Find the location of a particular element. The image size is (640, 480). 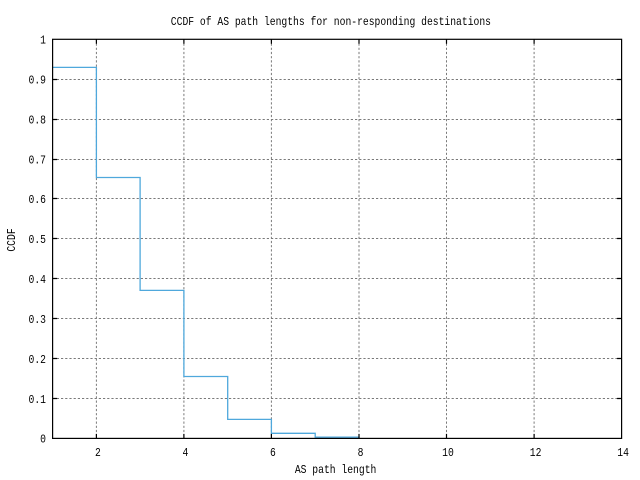

svg-text: 0.1 is located at coordinates (37, 400).